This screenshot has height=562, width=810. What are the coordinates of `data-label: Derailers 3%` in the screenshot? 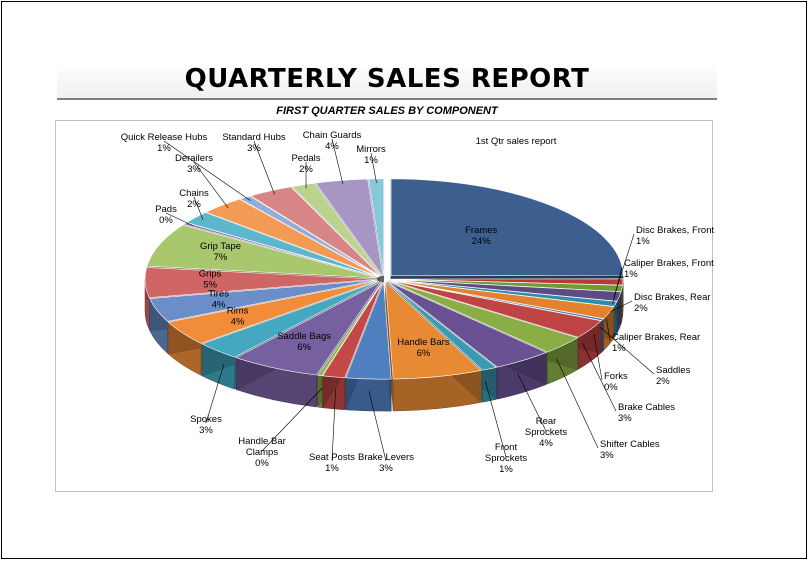 It's located at (194, 164).